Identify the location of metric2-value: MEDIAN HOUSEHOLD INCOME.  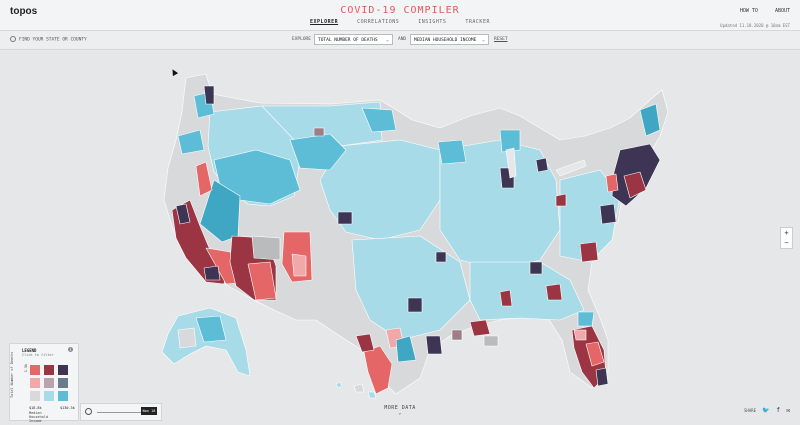
(445, 40).